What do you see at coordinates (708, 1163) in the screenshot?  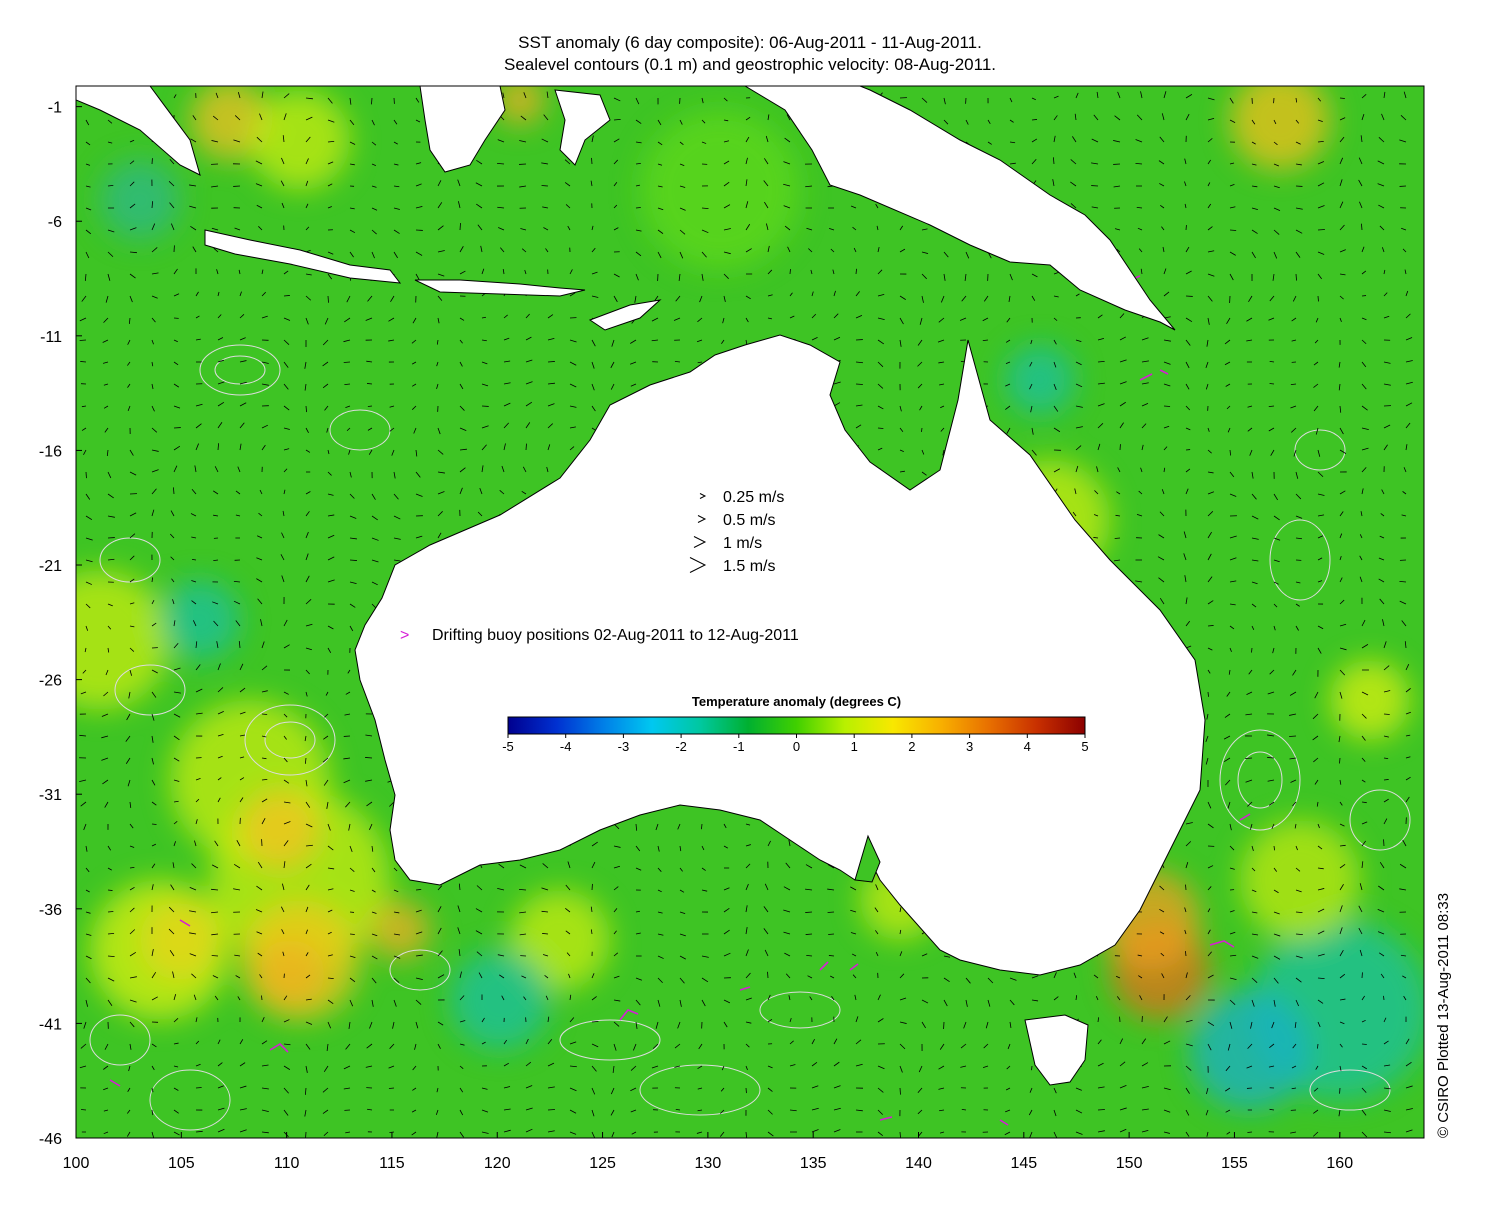 I see `x-tick-label: 130` at bounding box center [708, 1163].